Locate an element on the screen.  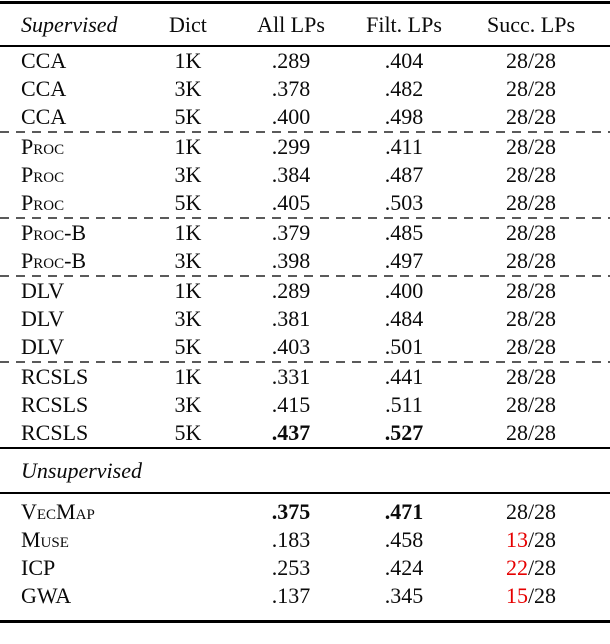
succ-lps-cell: 22/28 is located at coordinates (531, 568).